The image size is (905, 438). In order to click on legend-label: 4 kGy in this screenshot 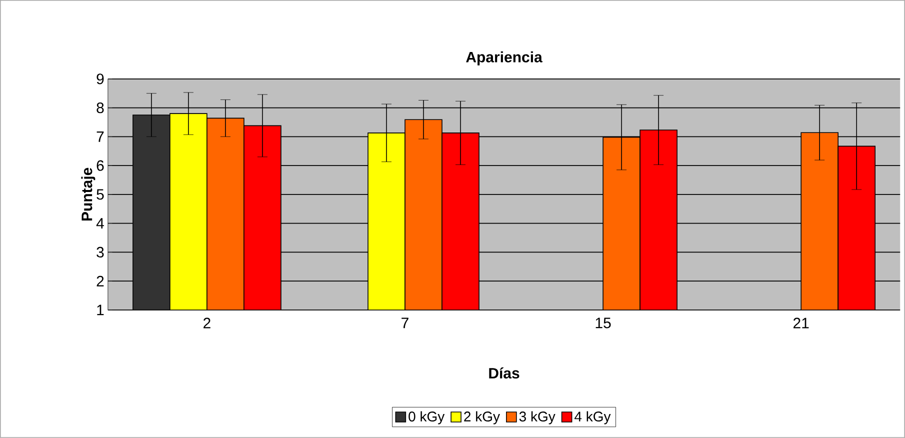, I will do `click(592, 417)`.